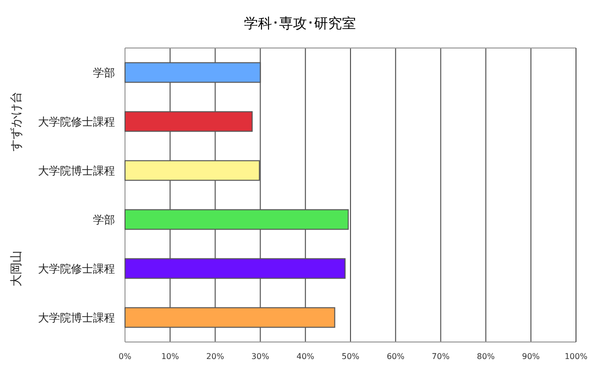 Image resolution: width=600 pixels, height=374 pixels. What do you see at coordinates (125, 356) in the screenshot?
I see `x-tick-label: 0%` at bounding box center [125, 356].